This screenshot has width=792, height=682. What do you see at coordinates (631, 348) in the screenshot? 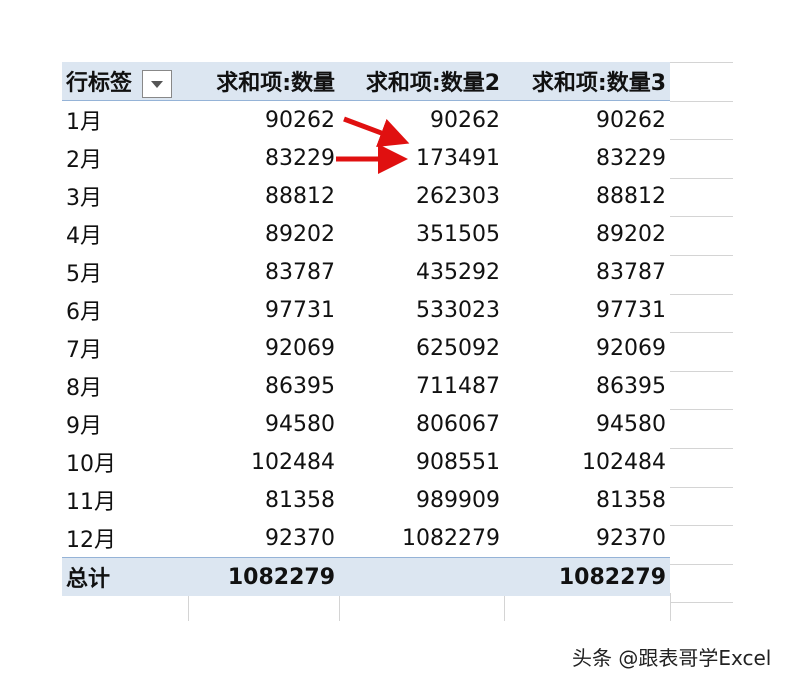
I see `cell-v3: 92069` at bounding box center [631, 348].